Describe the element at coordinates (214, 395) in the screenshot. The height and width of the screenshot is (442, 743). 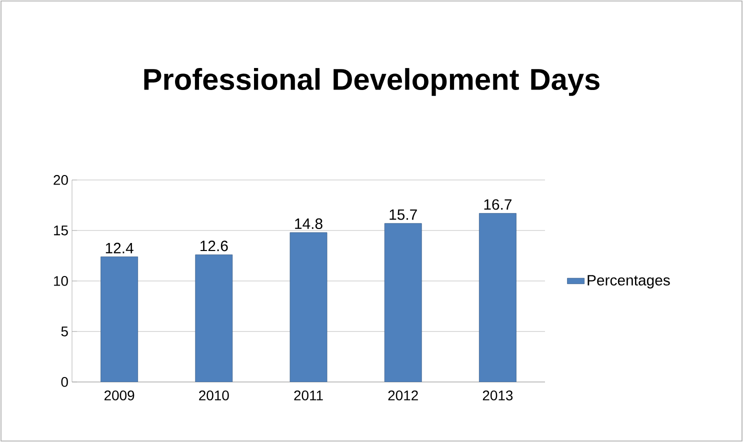
I see `x-tick-label: 2010` at that location.